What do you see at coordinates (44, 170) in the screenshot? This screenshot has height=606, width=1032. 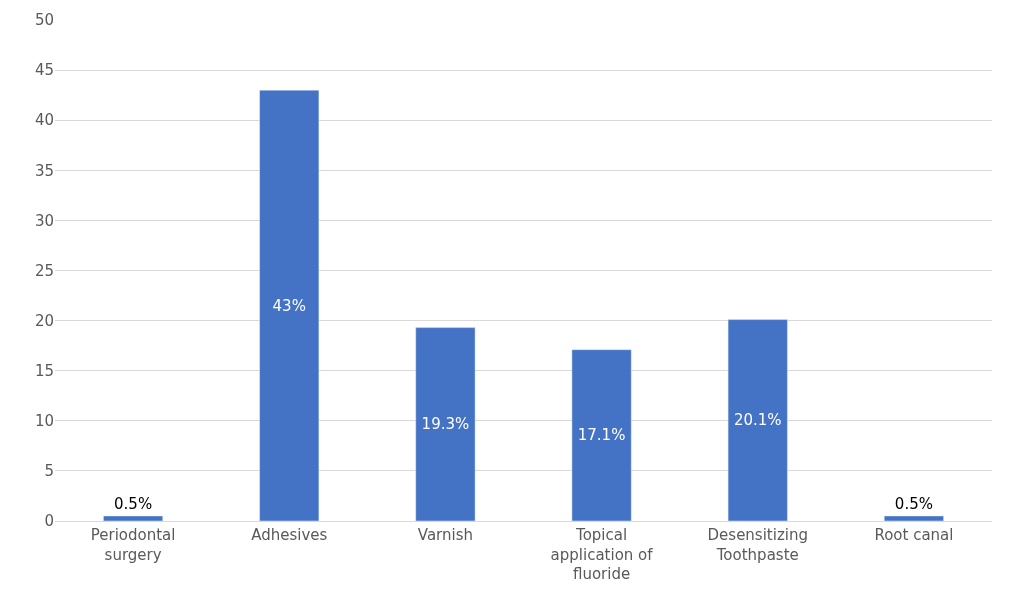 I see `y-tick-label: 35` at bounding box center [44, 170].